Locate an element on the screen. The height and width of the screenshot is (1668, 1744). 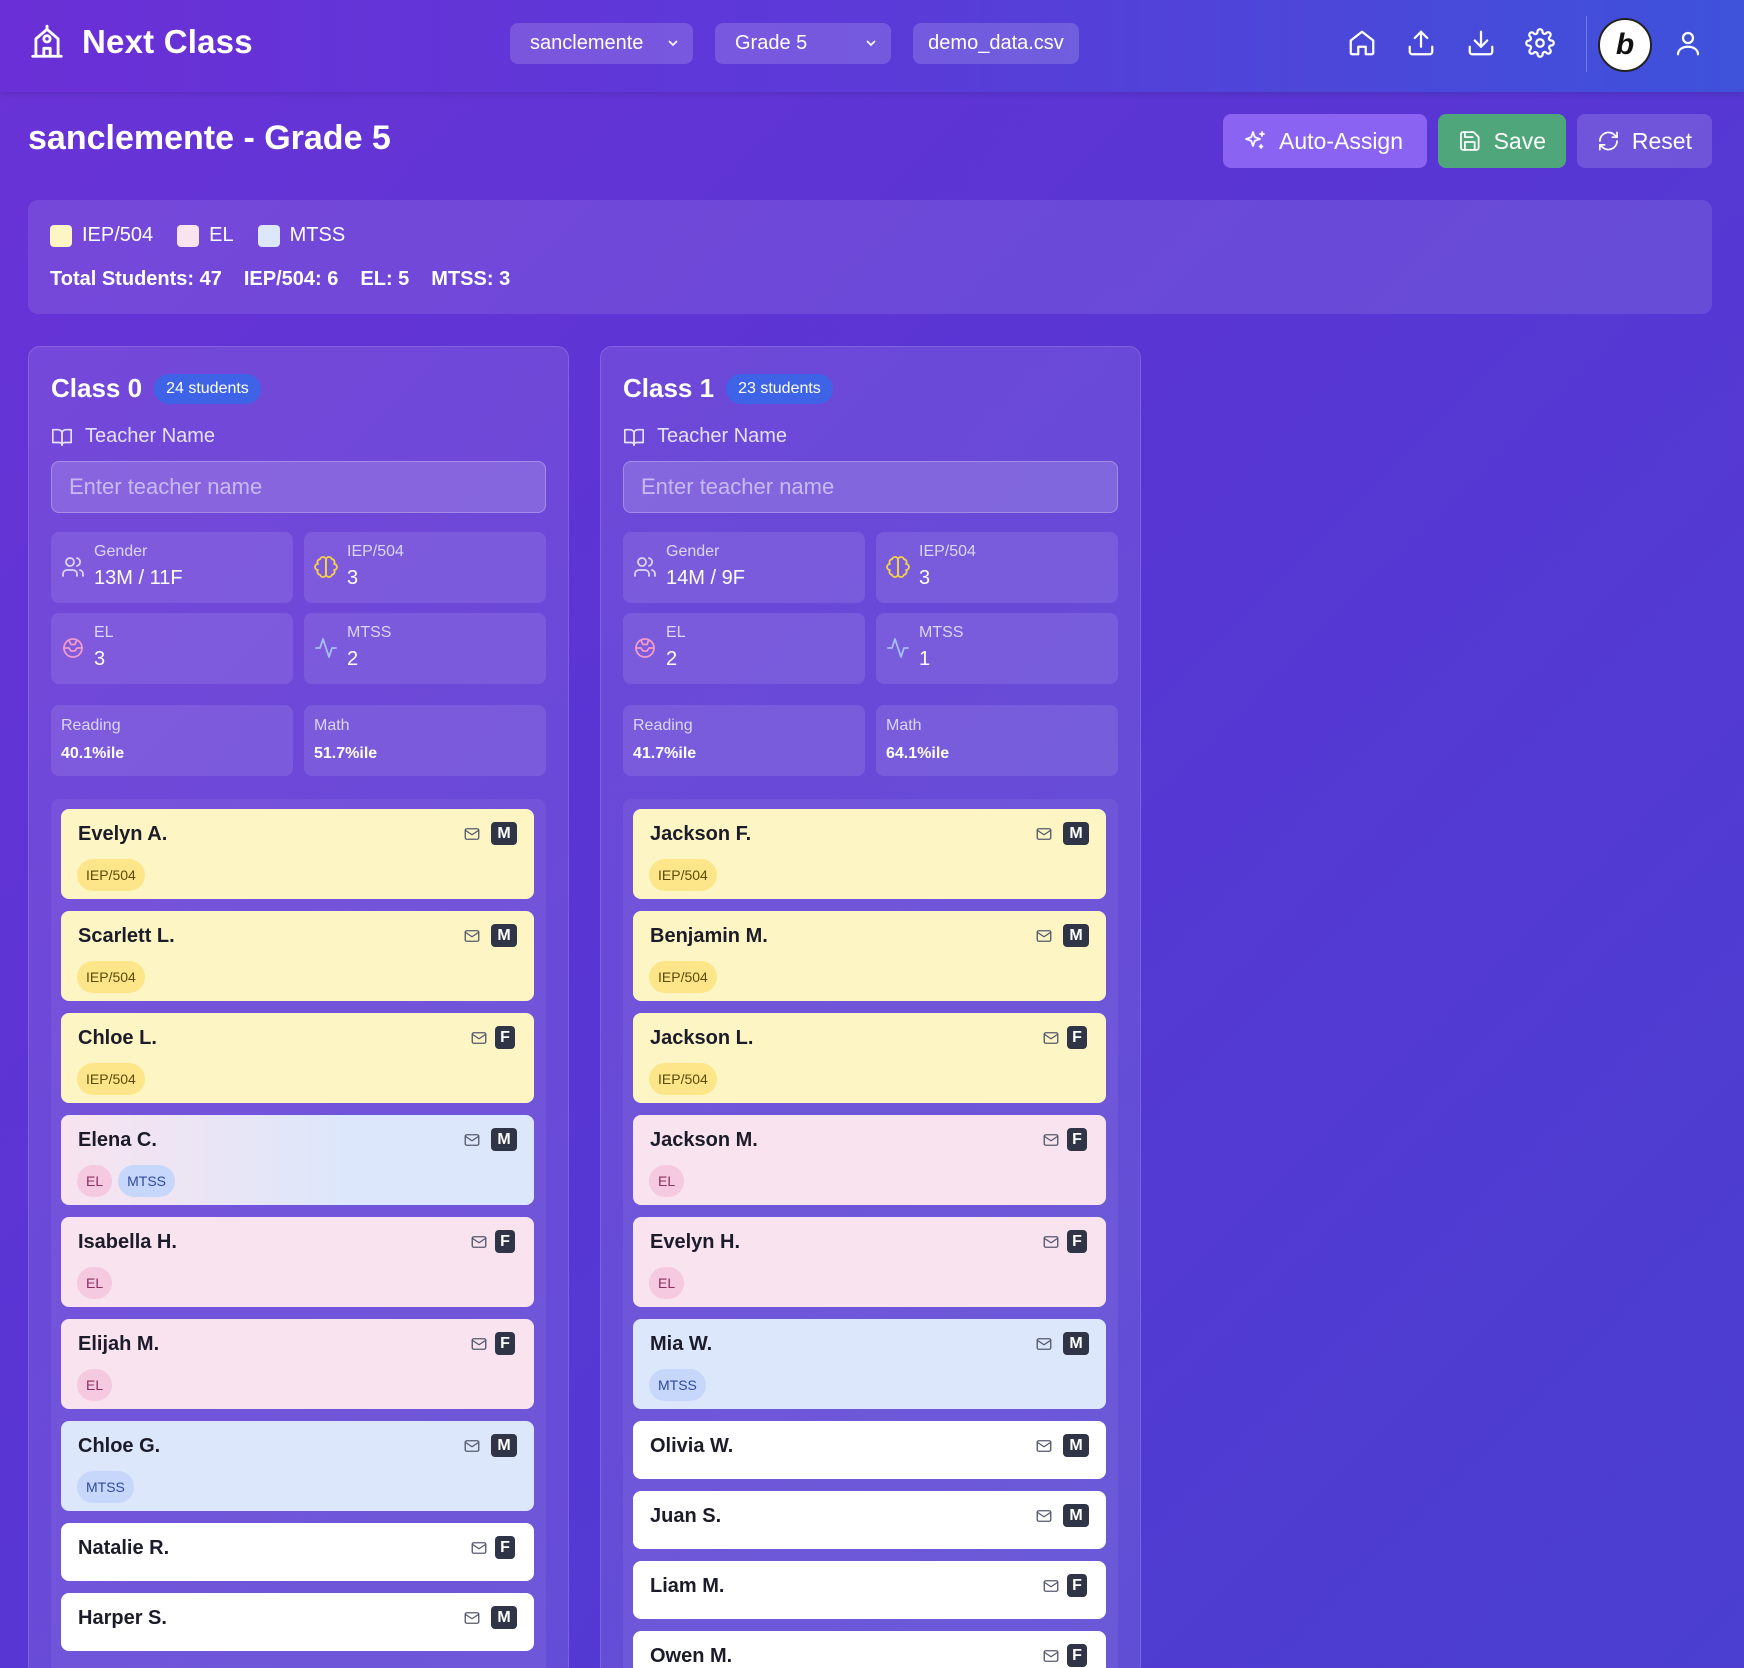
student-tags: MTSS is located at coordinates (677, 1385).